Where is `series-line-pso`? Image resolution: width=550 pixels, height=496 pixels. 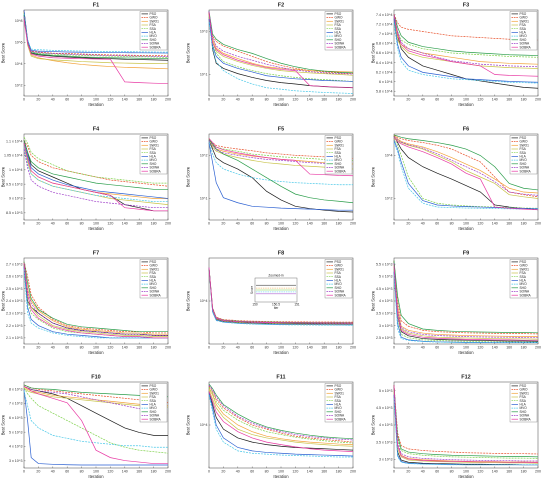 series-line-pso is located at coordinates (466, 173).